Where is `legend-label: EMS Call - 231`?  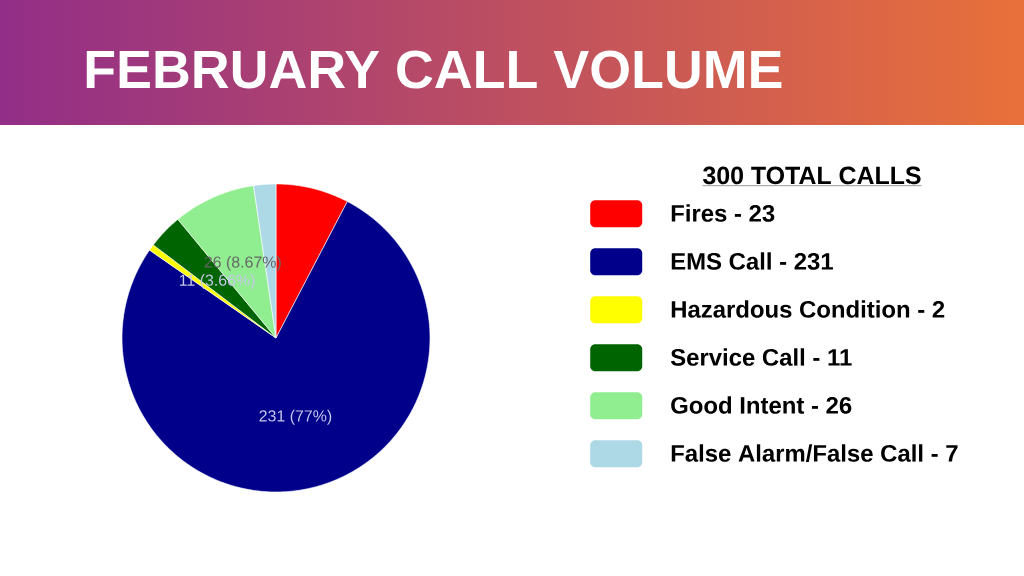 legend-label: EMS Call - 231 is located at coordinates (752, 261).